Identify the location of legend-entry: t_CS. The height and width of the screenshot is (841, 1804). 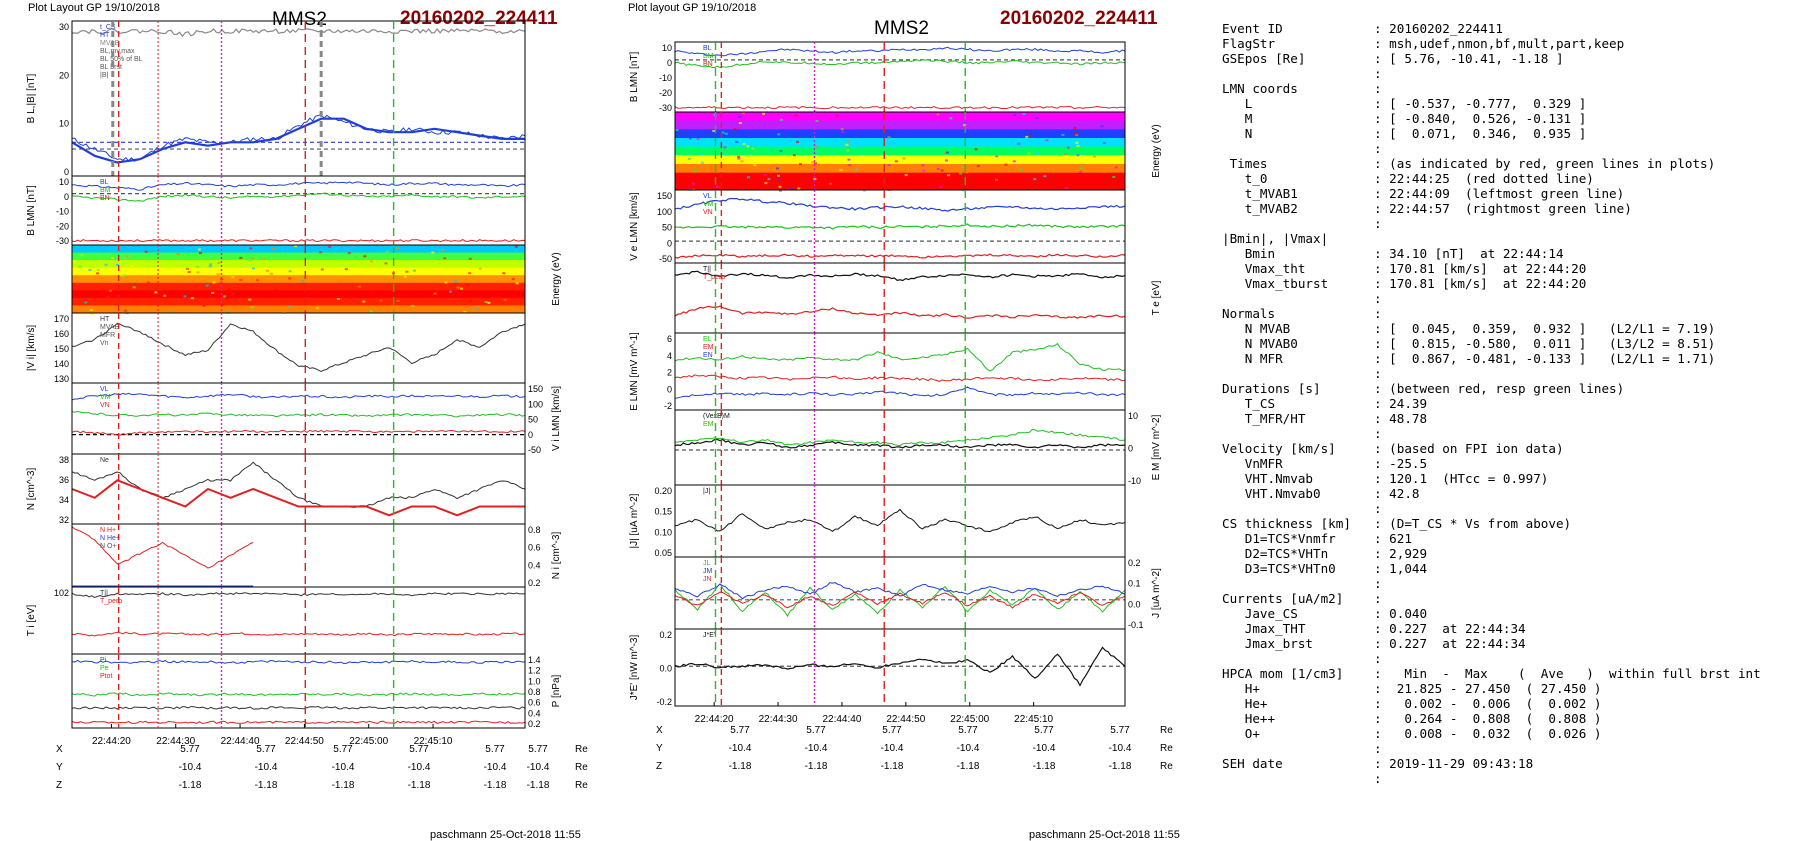
(108, 27).